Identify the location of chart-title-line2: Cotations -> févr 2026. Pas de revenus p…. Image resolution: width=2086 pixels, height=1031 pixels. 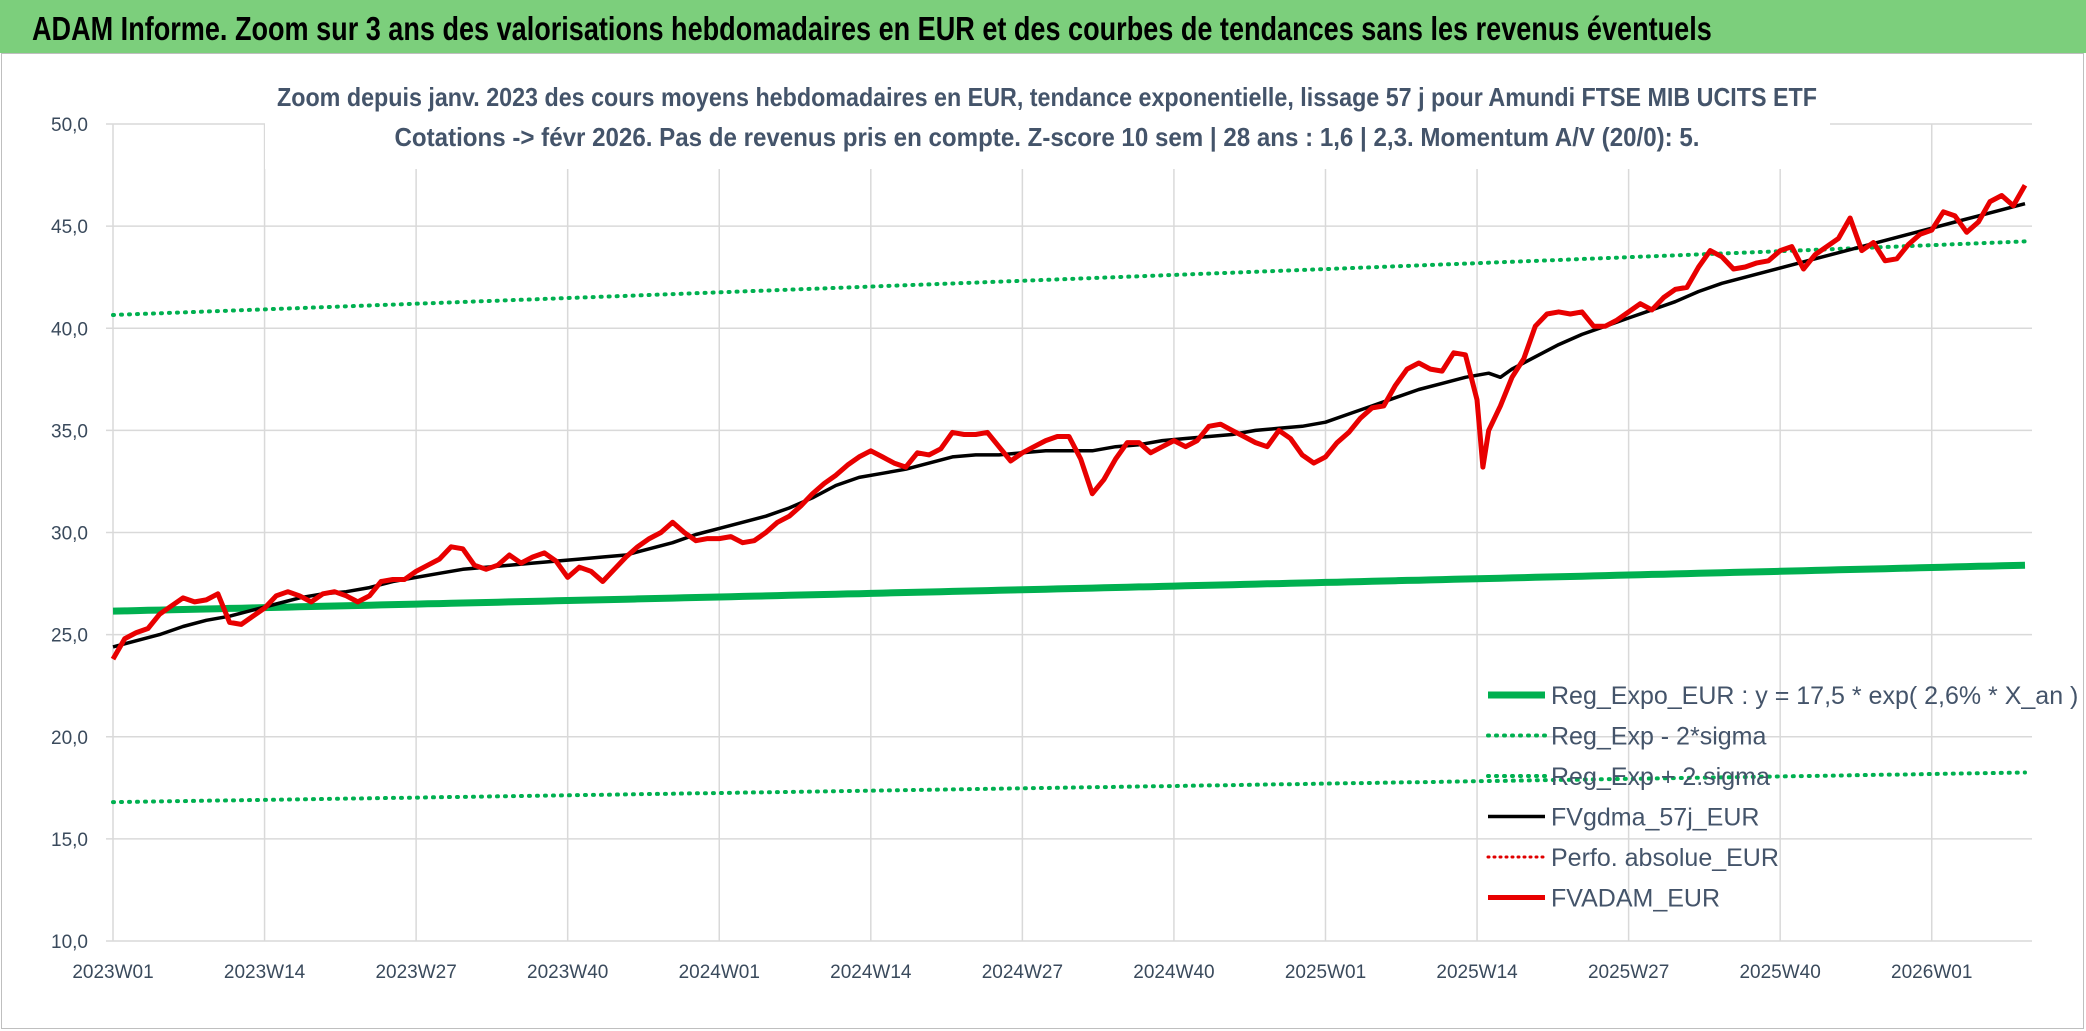
(1047, 137).